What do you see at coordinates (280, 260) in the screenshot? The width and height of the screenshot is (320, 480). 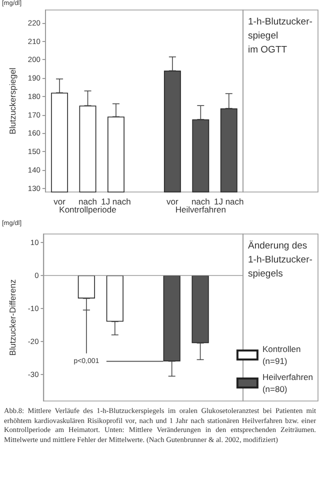 I see `text: Änderung des 1-h-Blutzucker- spiegels` at bounding box center [280, 260].